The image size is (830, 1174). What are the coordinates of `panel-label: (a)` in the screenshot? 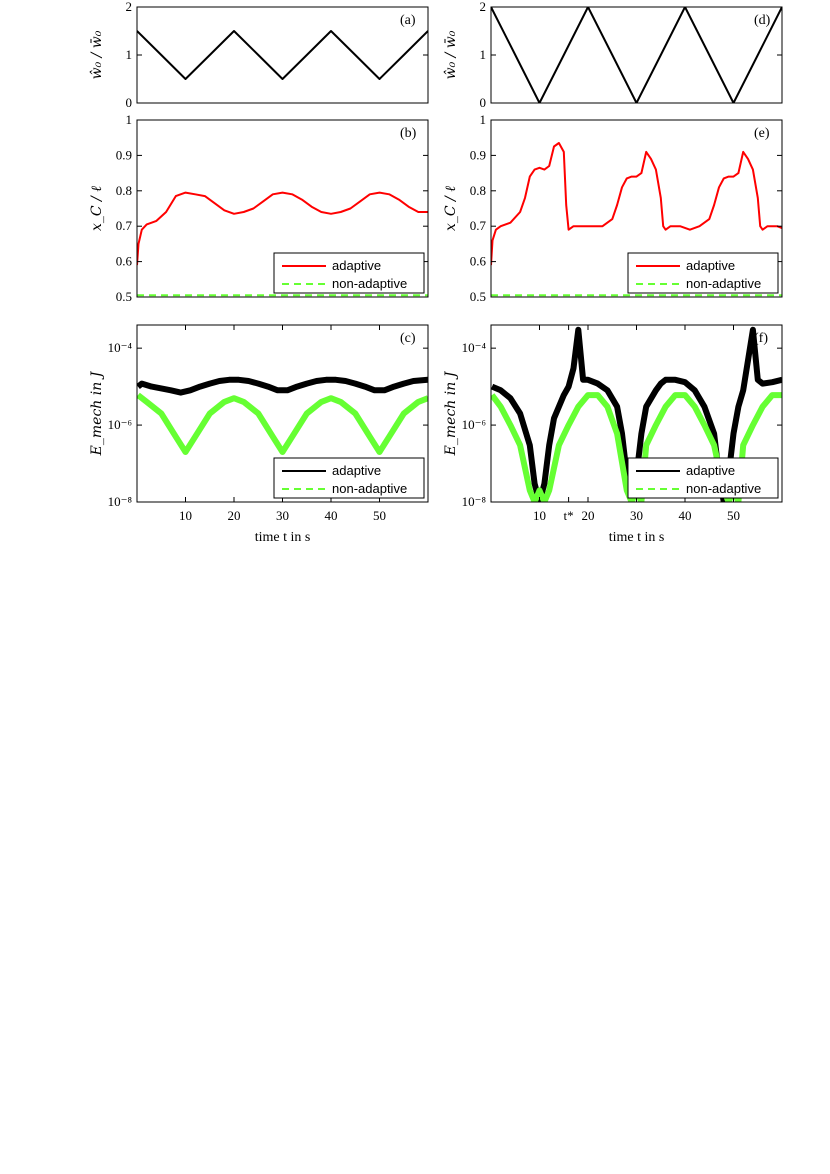 It's located at (408, 20).